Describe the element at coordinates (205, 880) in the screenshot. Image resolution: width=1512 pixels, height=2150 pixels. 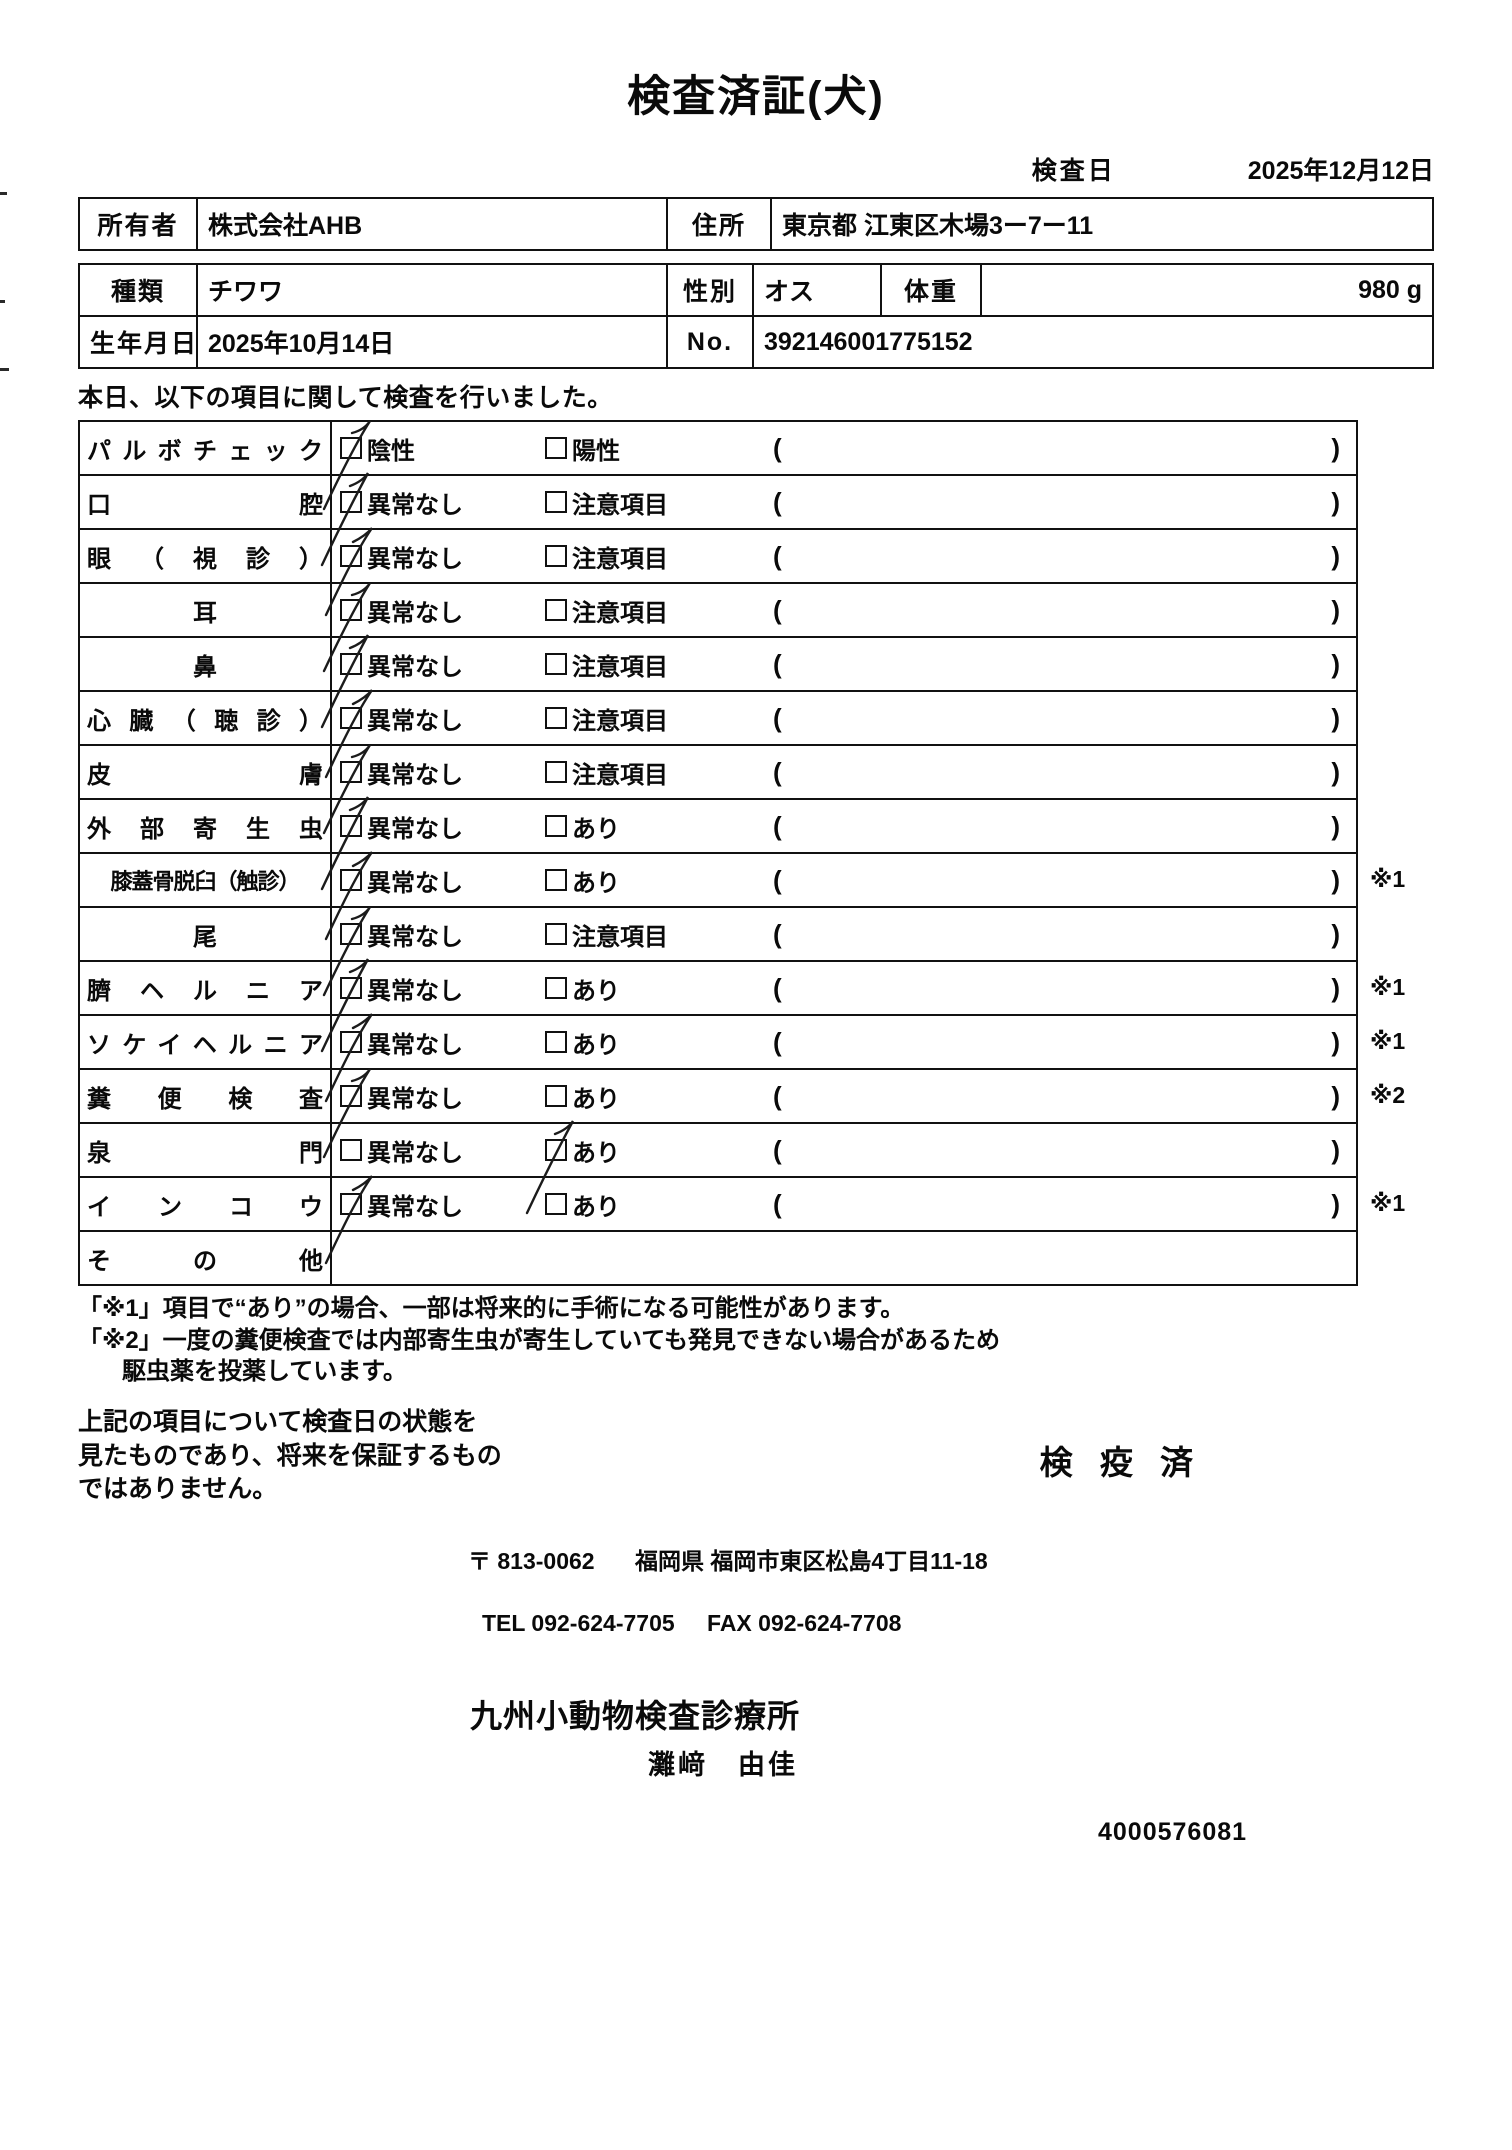
I see `exam-item-label: 膝蓋骨脱臼（触診）` at that location.